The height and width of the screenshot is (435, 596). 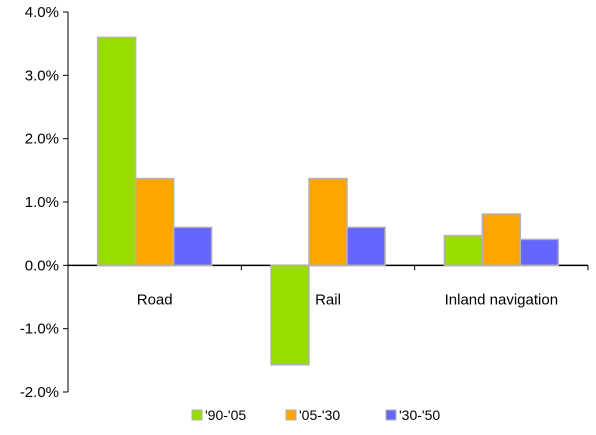 What do you see at coordinates (42, 75) in the screenshot?
I see `y-tick-label: 3.0%` at bounding box center [42, 75].